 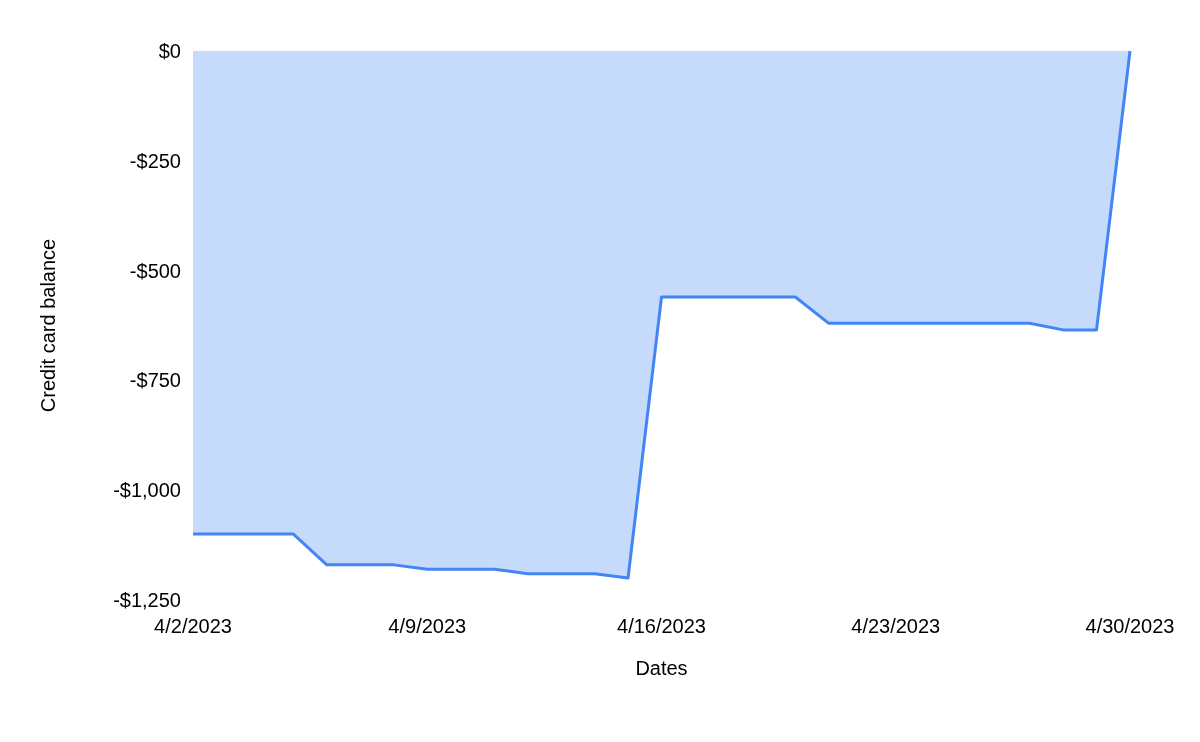 What do you see at coordinates (155, 160) in the screenshot?
I see `y-tick-label: -$250` at bounding box center [155, 160].